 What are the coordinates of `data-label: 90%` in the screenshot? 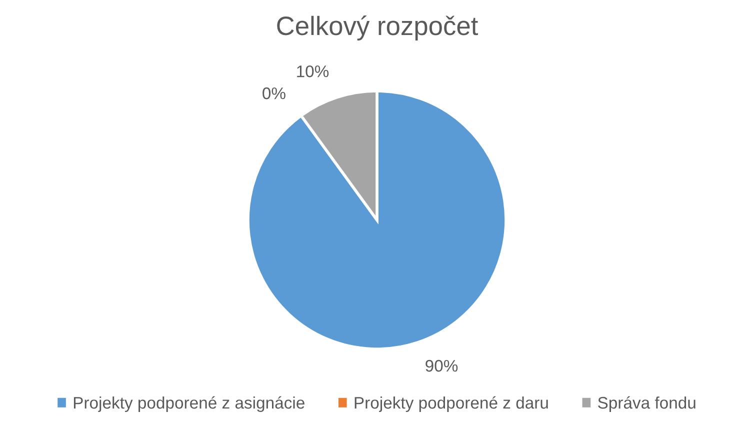 It's located at (442, 366).